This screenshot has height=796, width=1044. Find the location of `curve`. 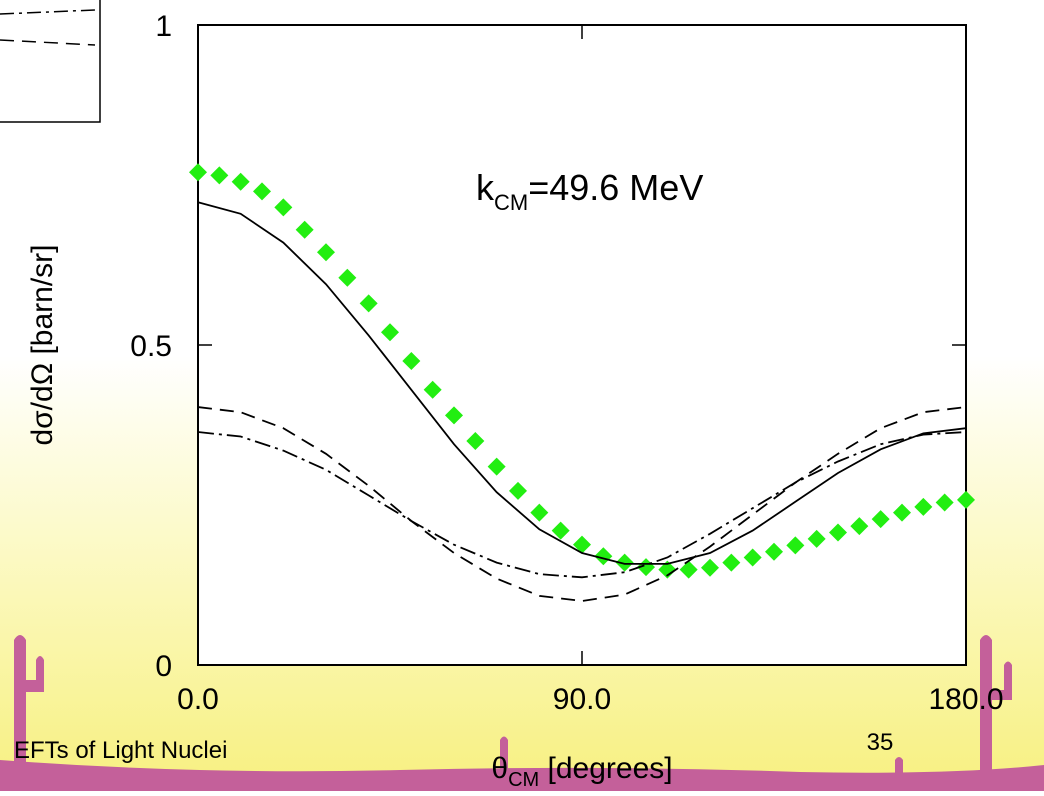

curve is located at coordinates (582, 505).